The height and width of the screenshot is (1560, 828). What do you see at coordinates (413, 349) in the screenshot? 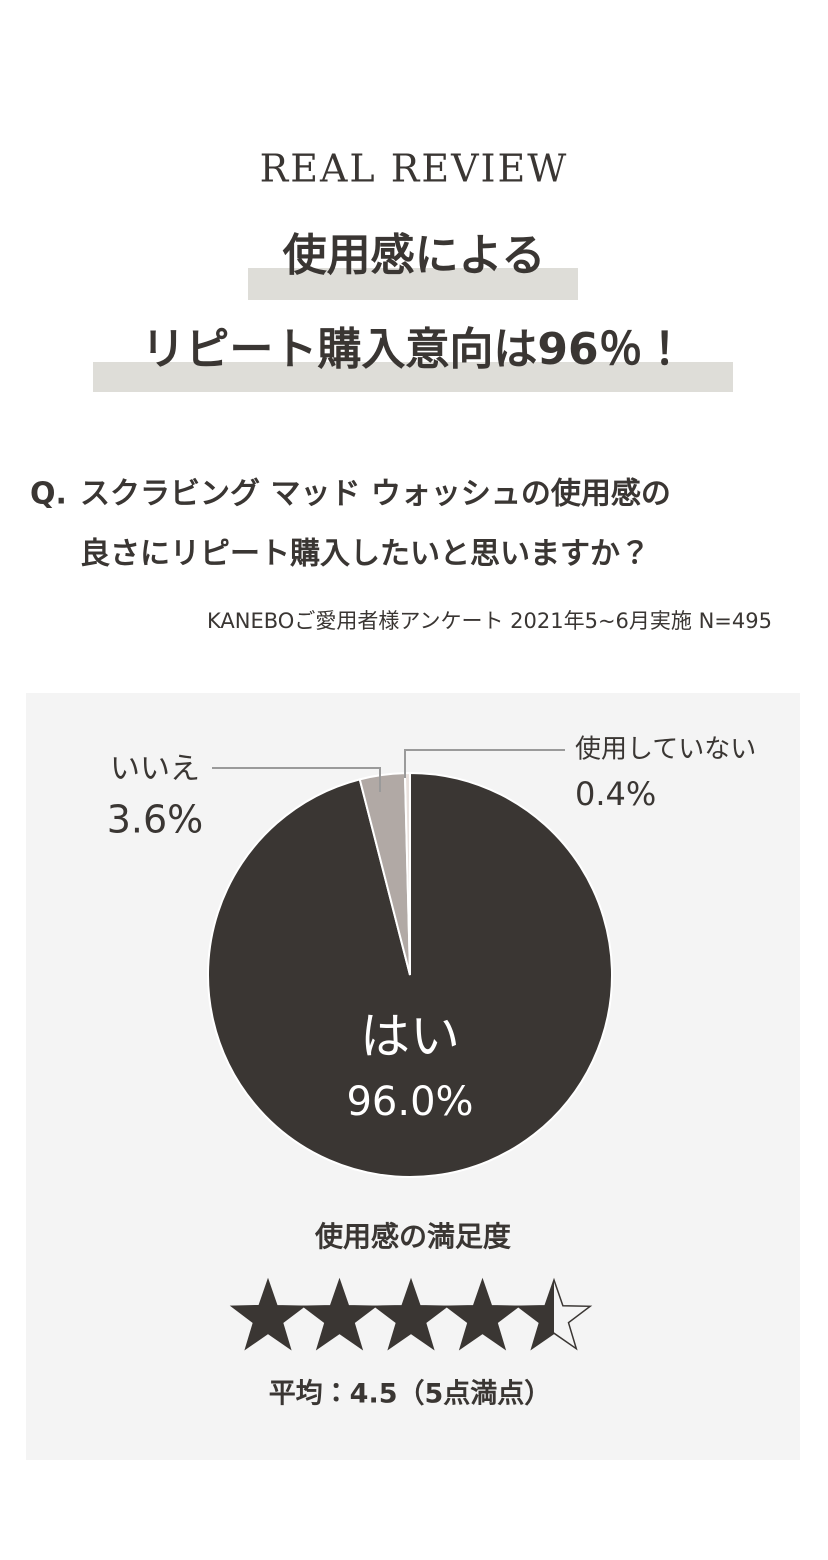
I see `headline: リピート購入意向は96％！` at bounding box center [413, 349].